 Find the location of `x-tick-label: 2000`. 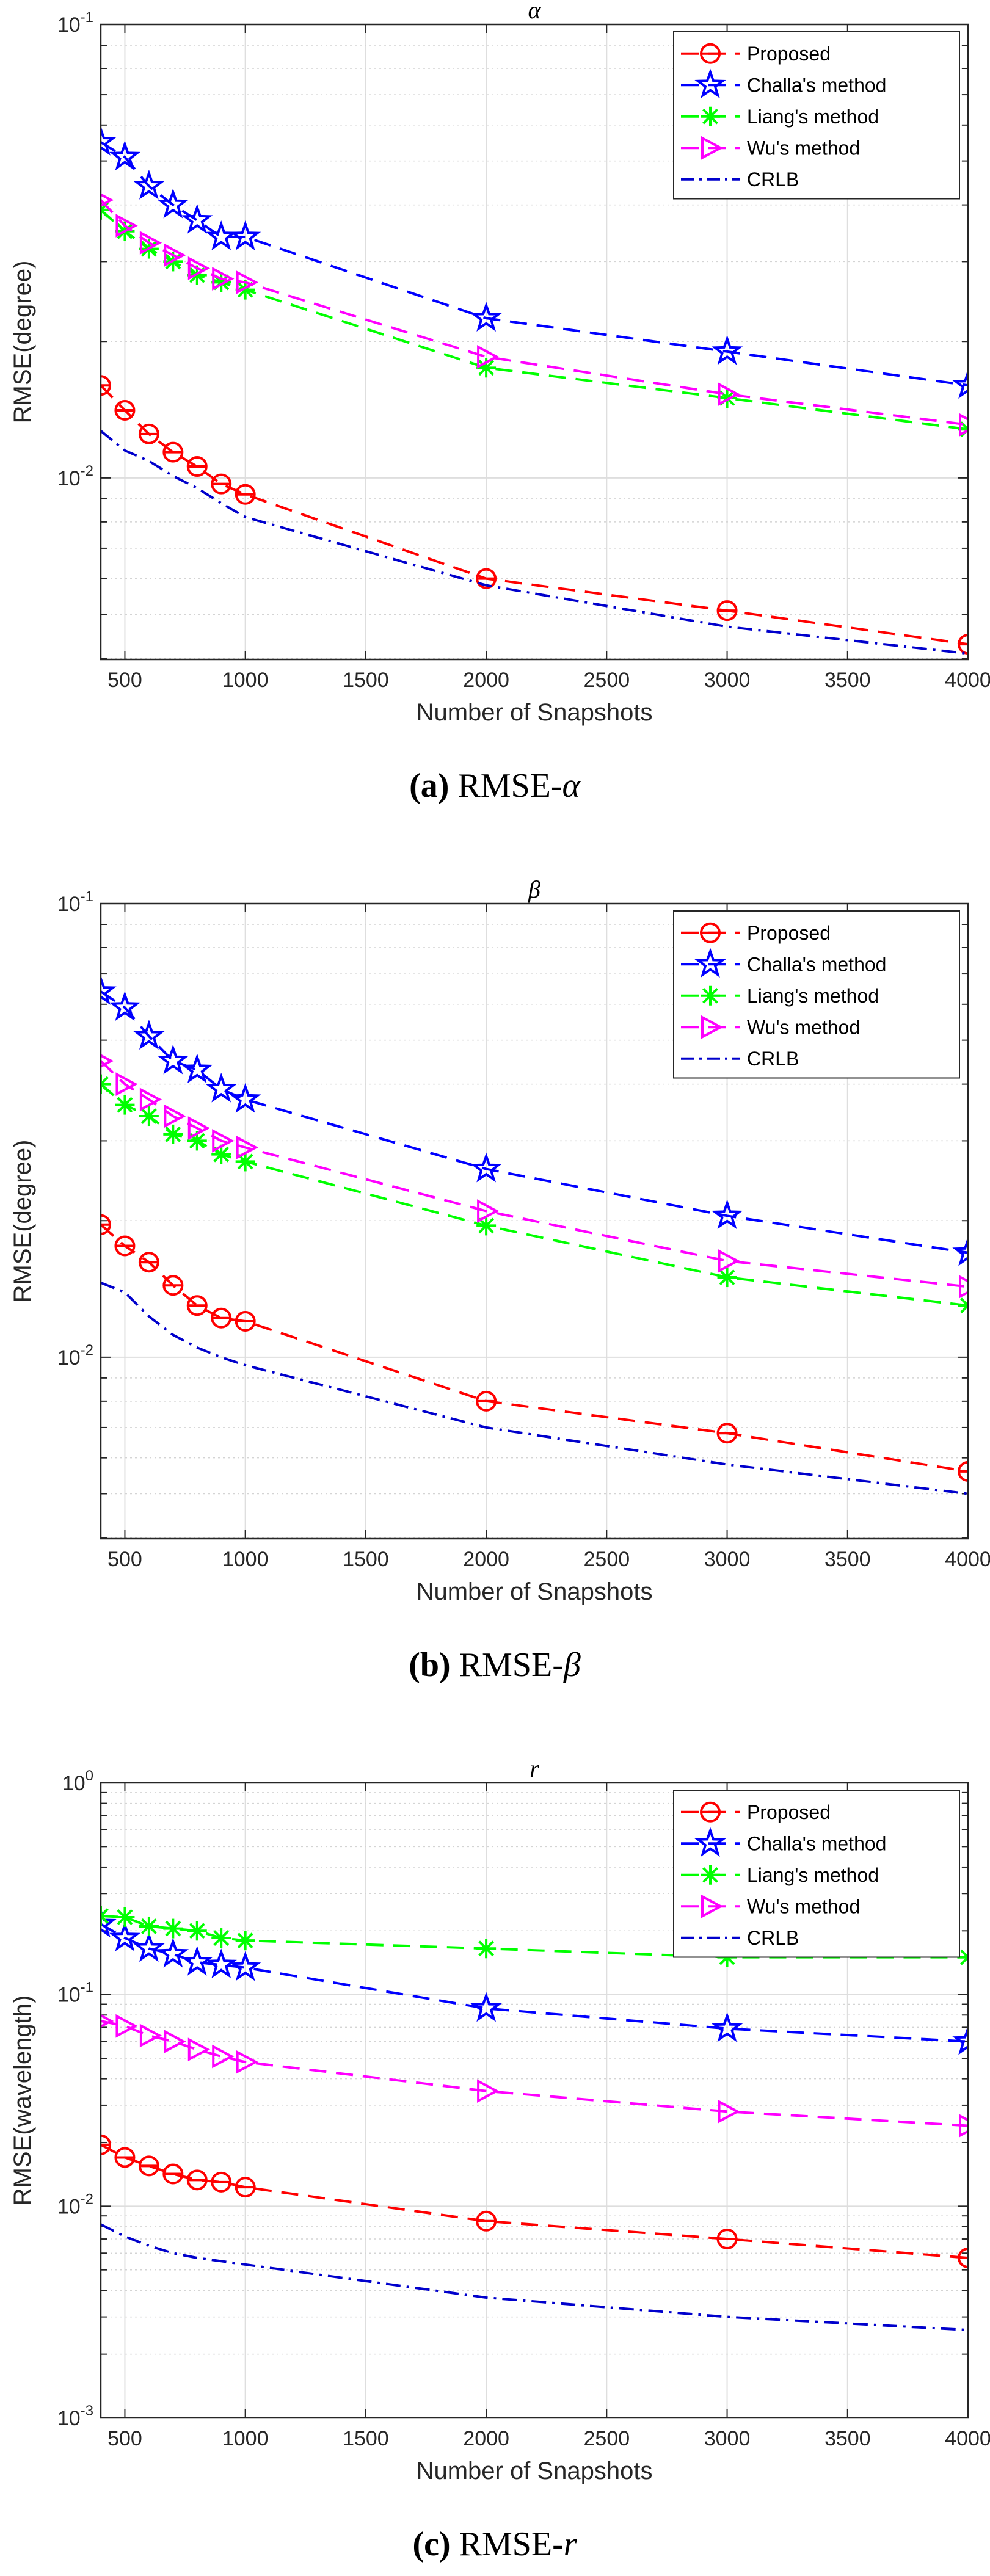

x-tick-label: 2000 is located at coordinates (486, 680).